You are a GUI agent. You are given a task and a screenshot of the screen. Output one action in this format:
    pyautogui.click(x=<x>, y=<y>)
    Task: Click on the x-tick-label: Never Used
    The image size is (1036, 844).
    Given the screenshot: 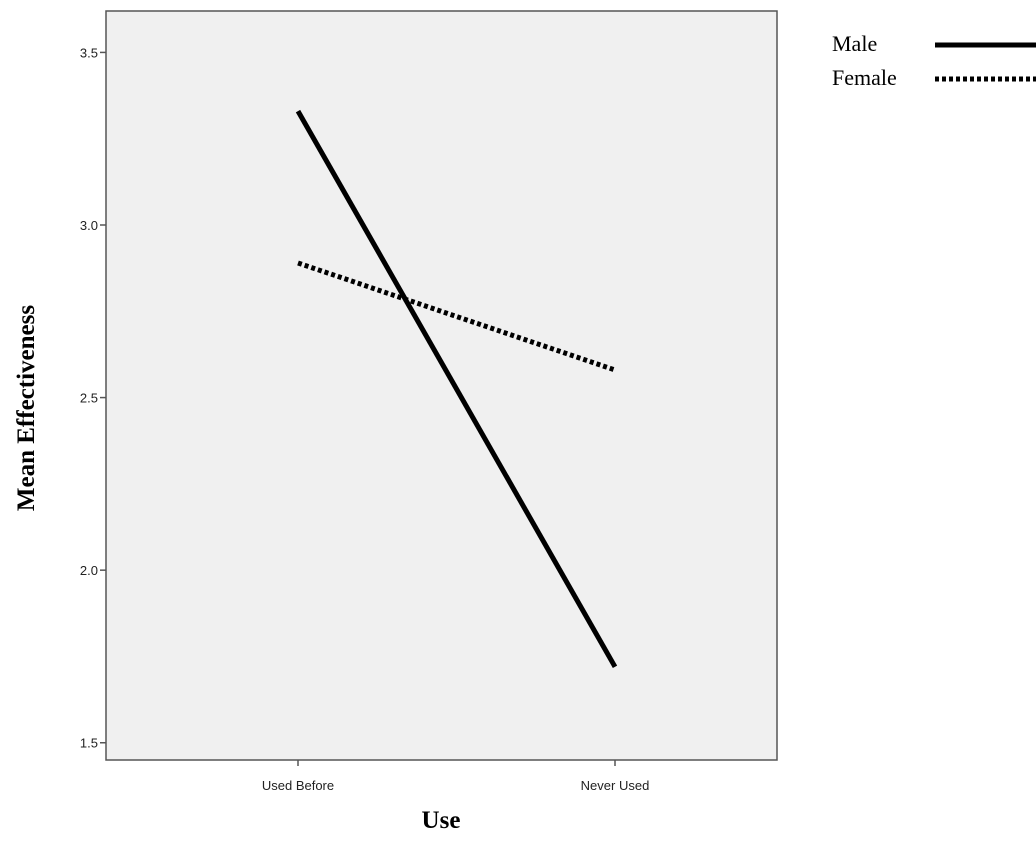 What is the action you would take?
    pyautogui.click(x=615, y=785)
    